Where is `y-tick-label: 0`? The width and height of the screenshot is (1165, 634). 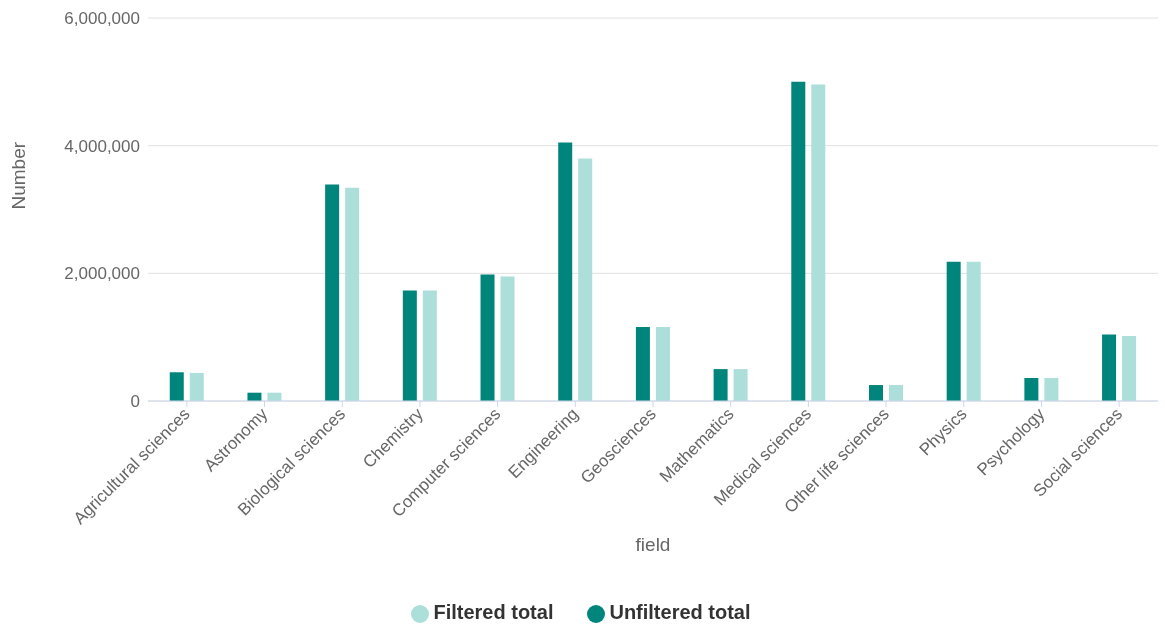 y-tick-label: 0 is located at coordinates (135, 402).